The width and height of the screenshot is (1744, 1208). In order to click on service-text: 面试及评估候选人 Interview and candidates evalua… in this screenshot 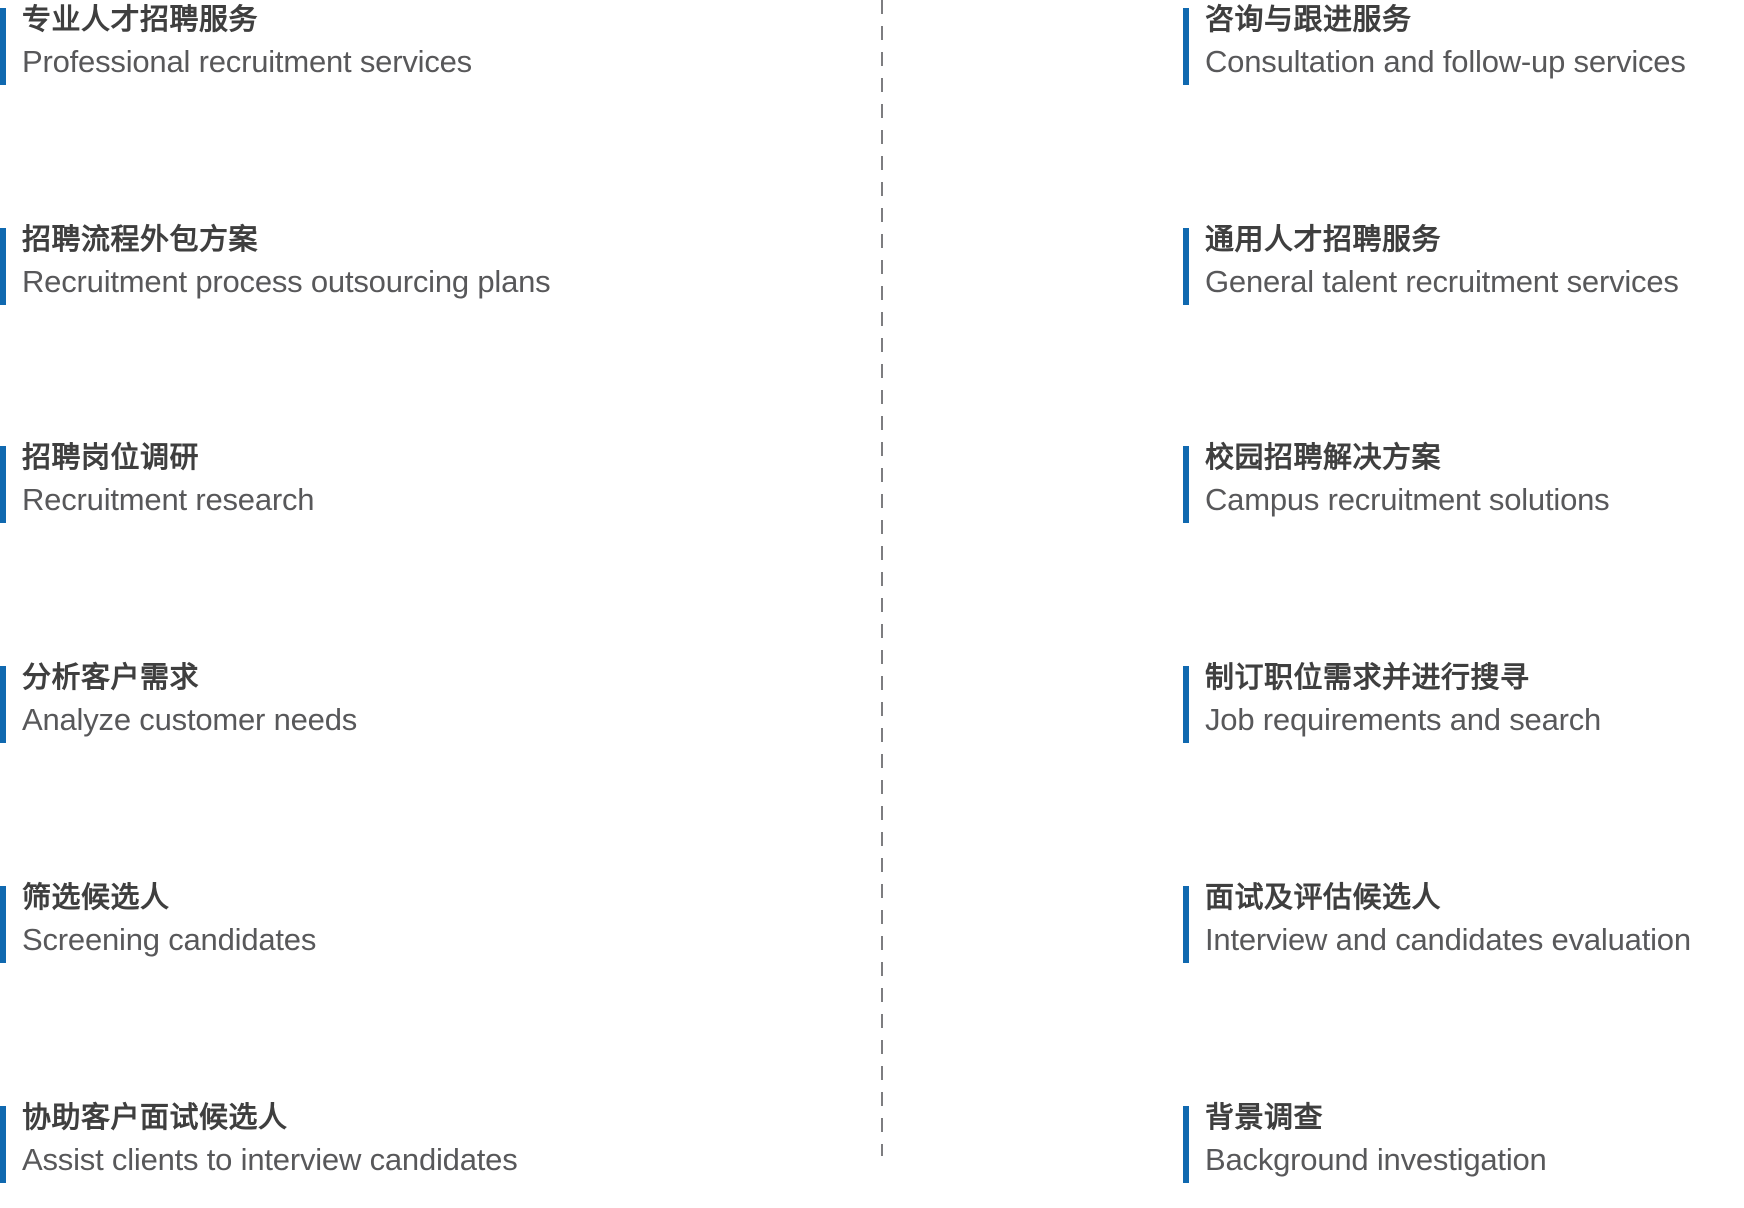, I will do `click(1448, 920)`.